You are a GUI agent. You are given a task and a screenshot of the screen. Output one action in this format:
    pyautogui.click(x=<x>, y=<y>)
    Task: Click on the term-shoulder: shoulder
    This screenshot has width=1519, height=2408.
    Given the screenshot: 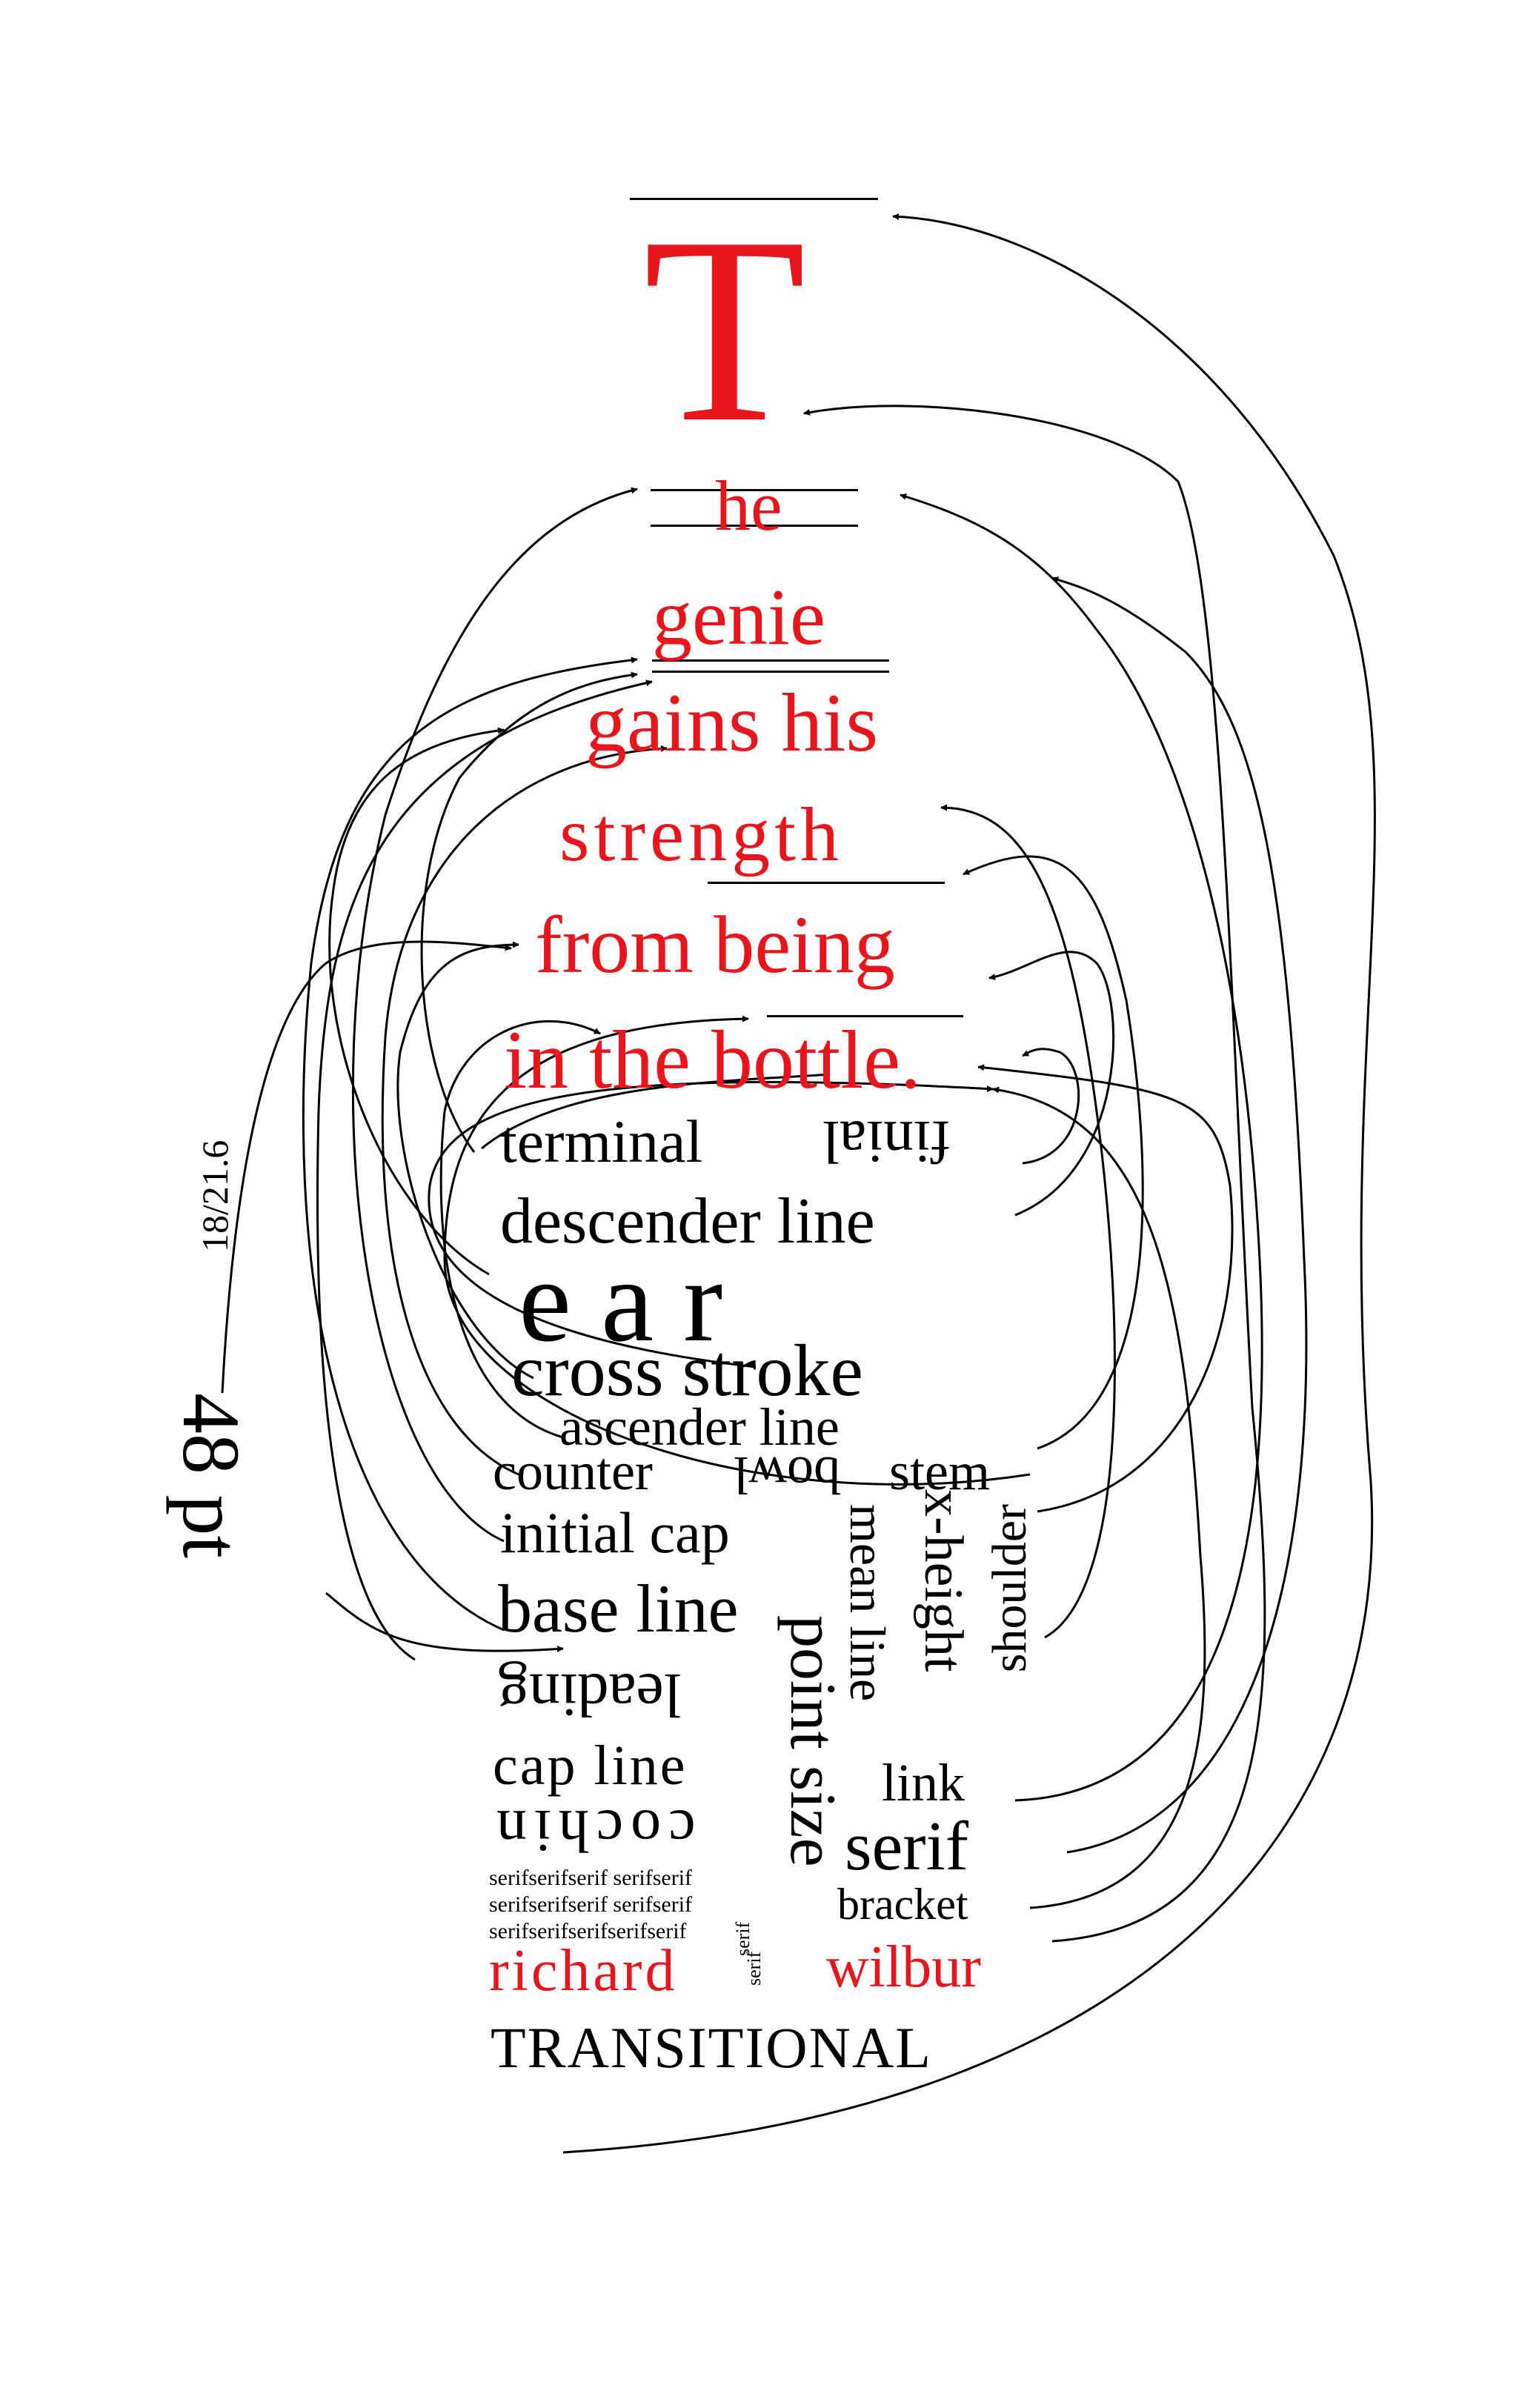 What is the action you would take?
    pyautogui.click(x=1010, y=1588)
    